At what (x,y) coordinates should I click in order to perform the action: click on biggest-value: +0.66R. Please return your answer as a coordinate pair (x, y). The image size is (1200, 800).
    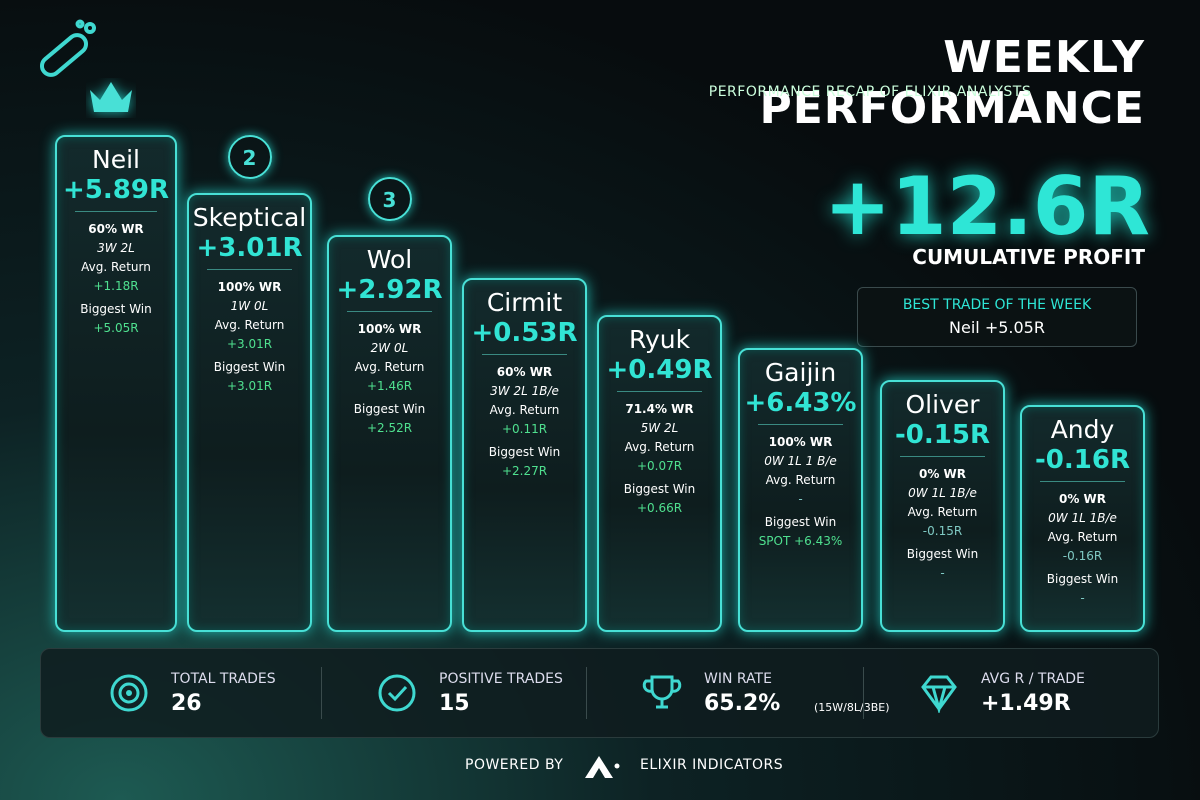
    Looking at the image, I should click on (659, 508).